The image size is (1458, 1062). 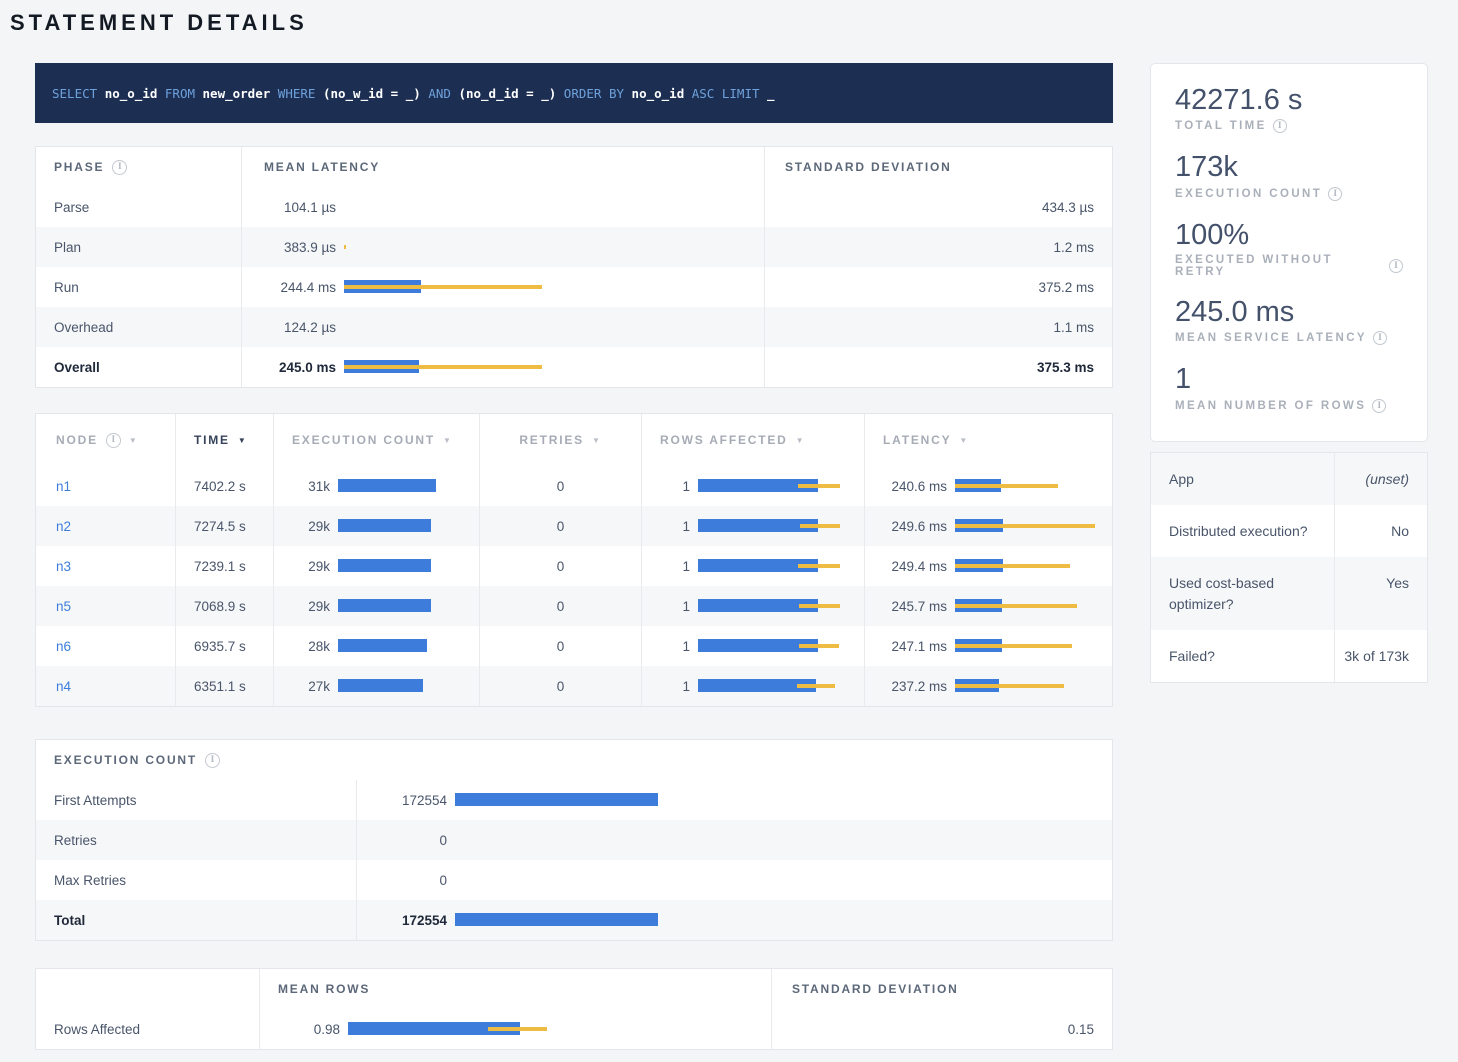 I want to click on mean-rows-header-label: MEAN ROWS, so click(x=324, y=989).